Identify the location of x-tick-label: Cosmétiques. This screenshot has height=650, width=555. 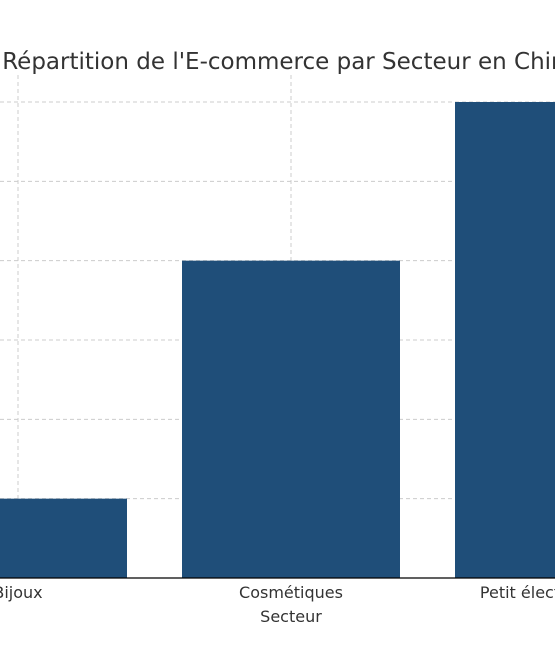
(291, 592).